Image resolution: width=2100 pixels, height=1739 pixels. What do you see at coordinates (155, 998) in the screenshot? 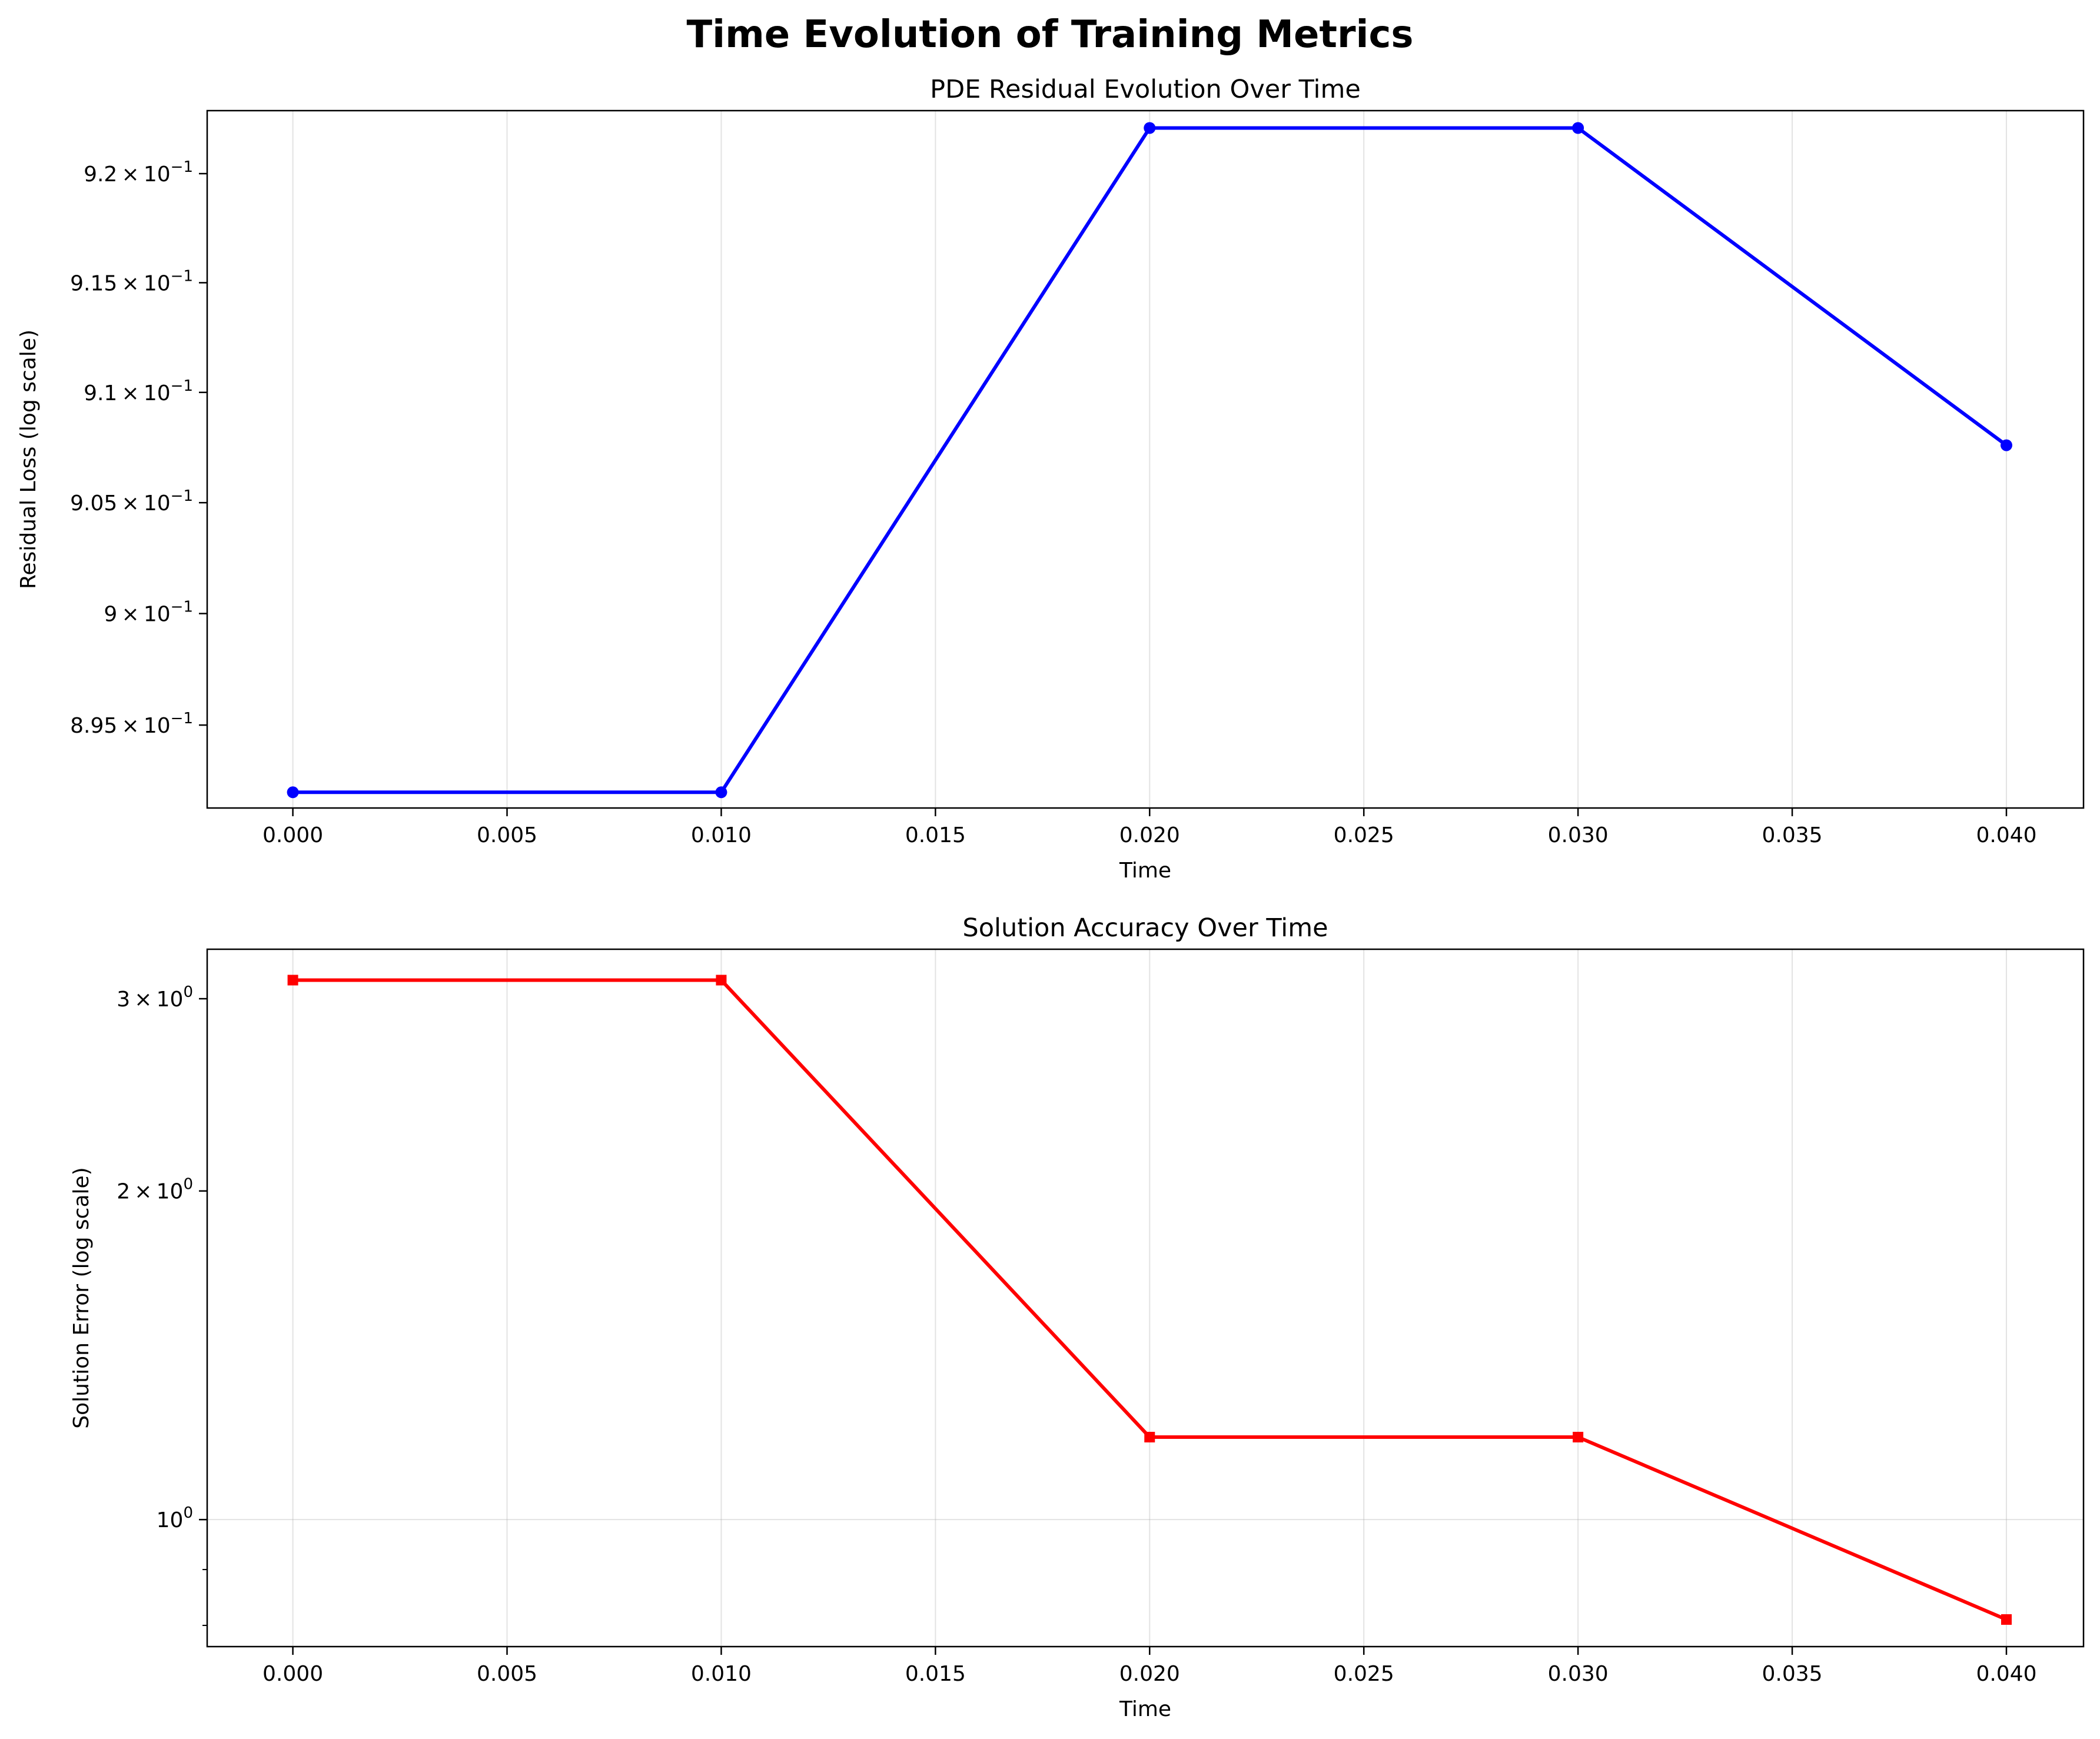
I see `y-tick-label: 3 × 100` at bounding box center [155, 998].